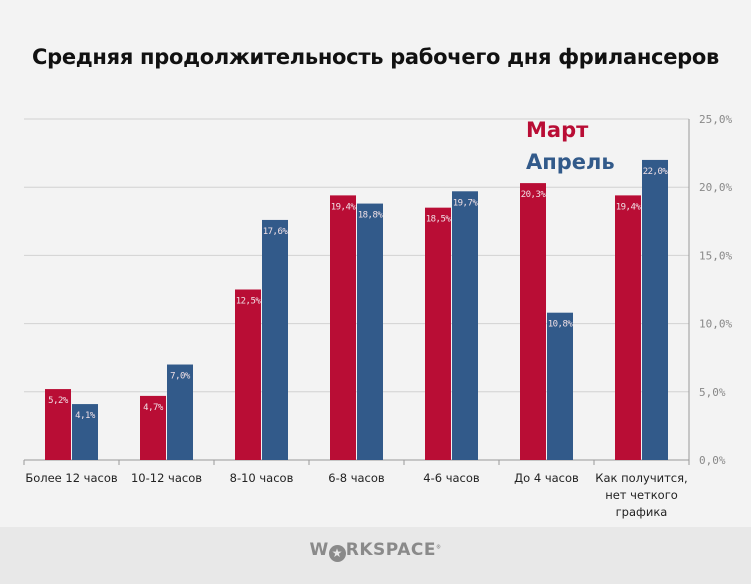 The width and height of the screenshot is (751, 584). Describe the element at coordinates (534, 195) in the screenshot. I see `data-label: 20,3%` at that location.